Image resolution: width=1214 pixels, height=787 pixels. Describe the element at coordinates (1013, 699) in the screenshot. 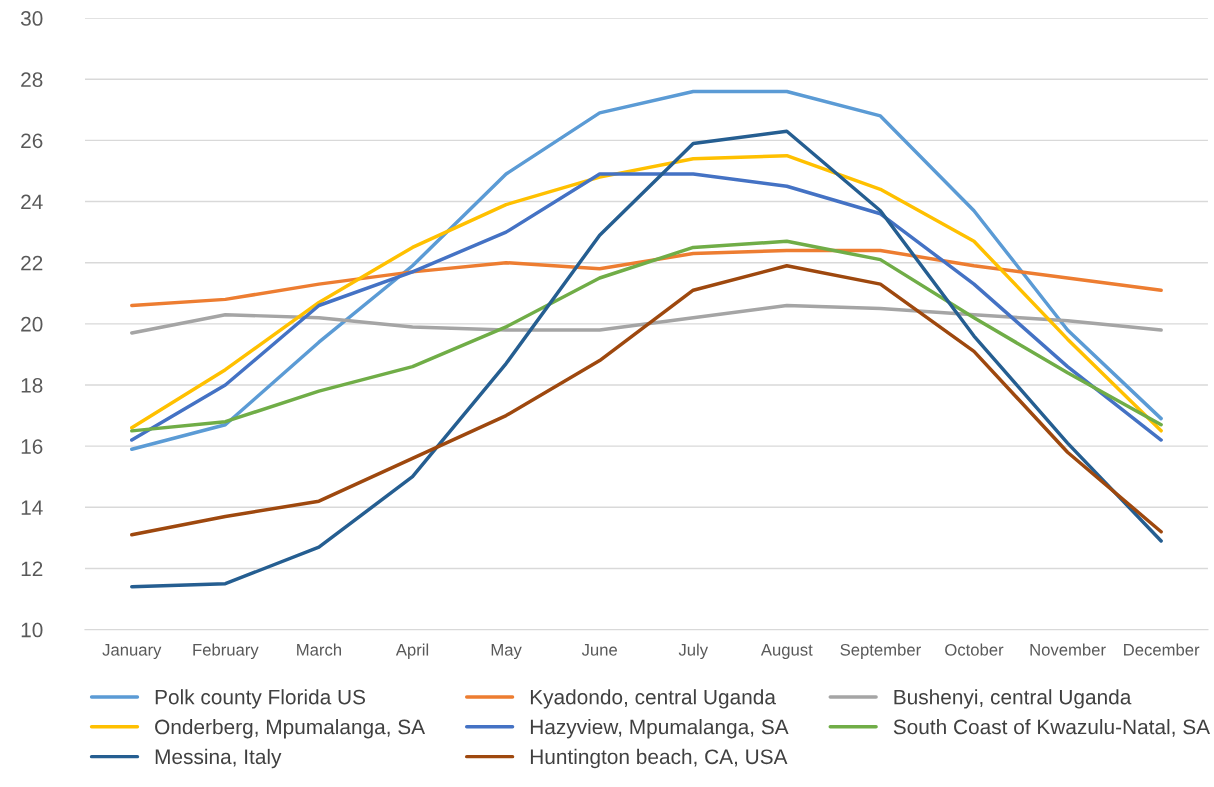

I see `legend-label: Bushenyi, central Uganda` at that location.